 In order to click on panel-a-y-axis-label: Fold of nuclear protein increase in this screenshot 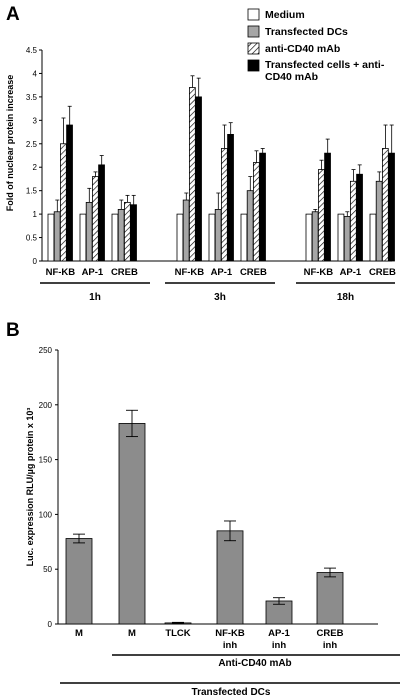, I will do `click(10, 143)`.